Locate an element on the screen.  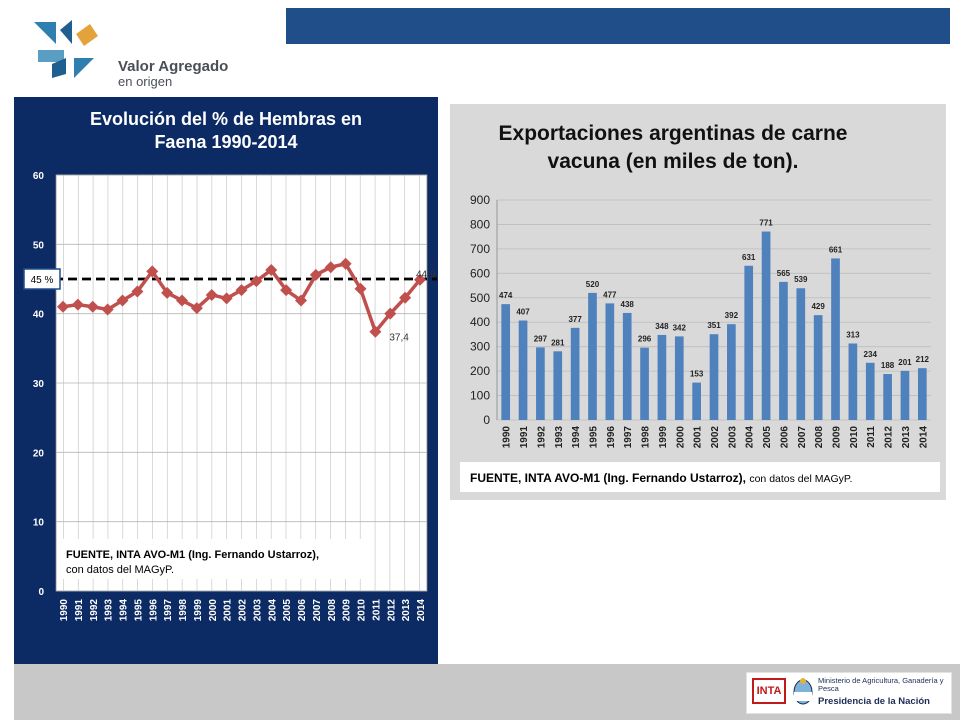
bar-x-tick-label: 2000 is located at coordinates (680, 437).